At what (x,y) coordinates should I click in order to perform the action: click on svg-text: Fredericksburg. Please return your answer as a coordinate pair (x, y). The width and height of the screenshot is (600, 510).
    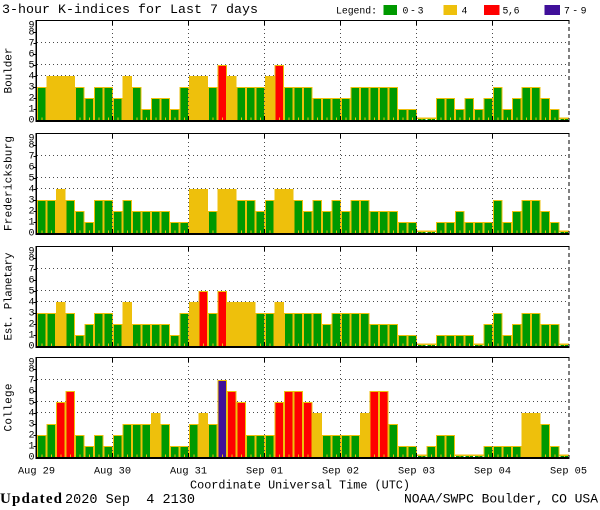
    Looking at the image, I should click on (10, 183).